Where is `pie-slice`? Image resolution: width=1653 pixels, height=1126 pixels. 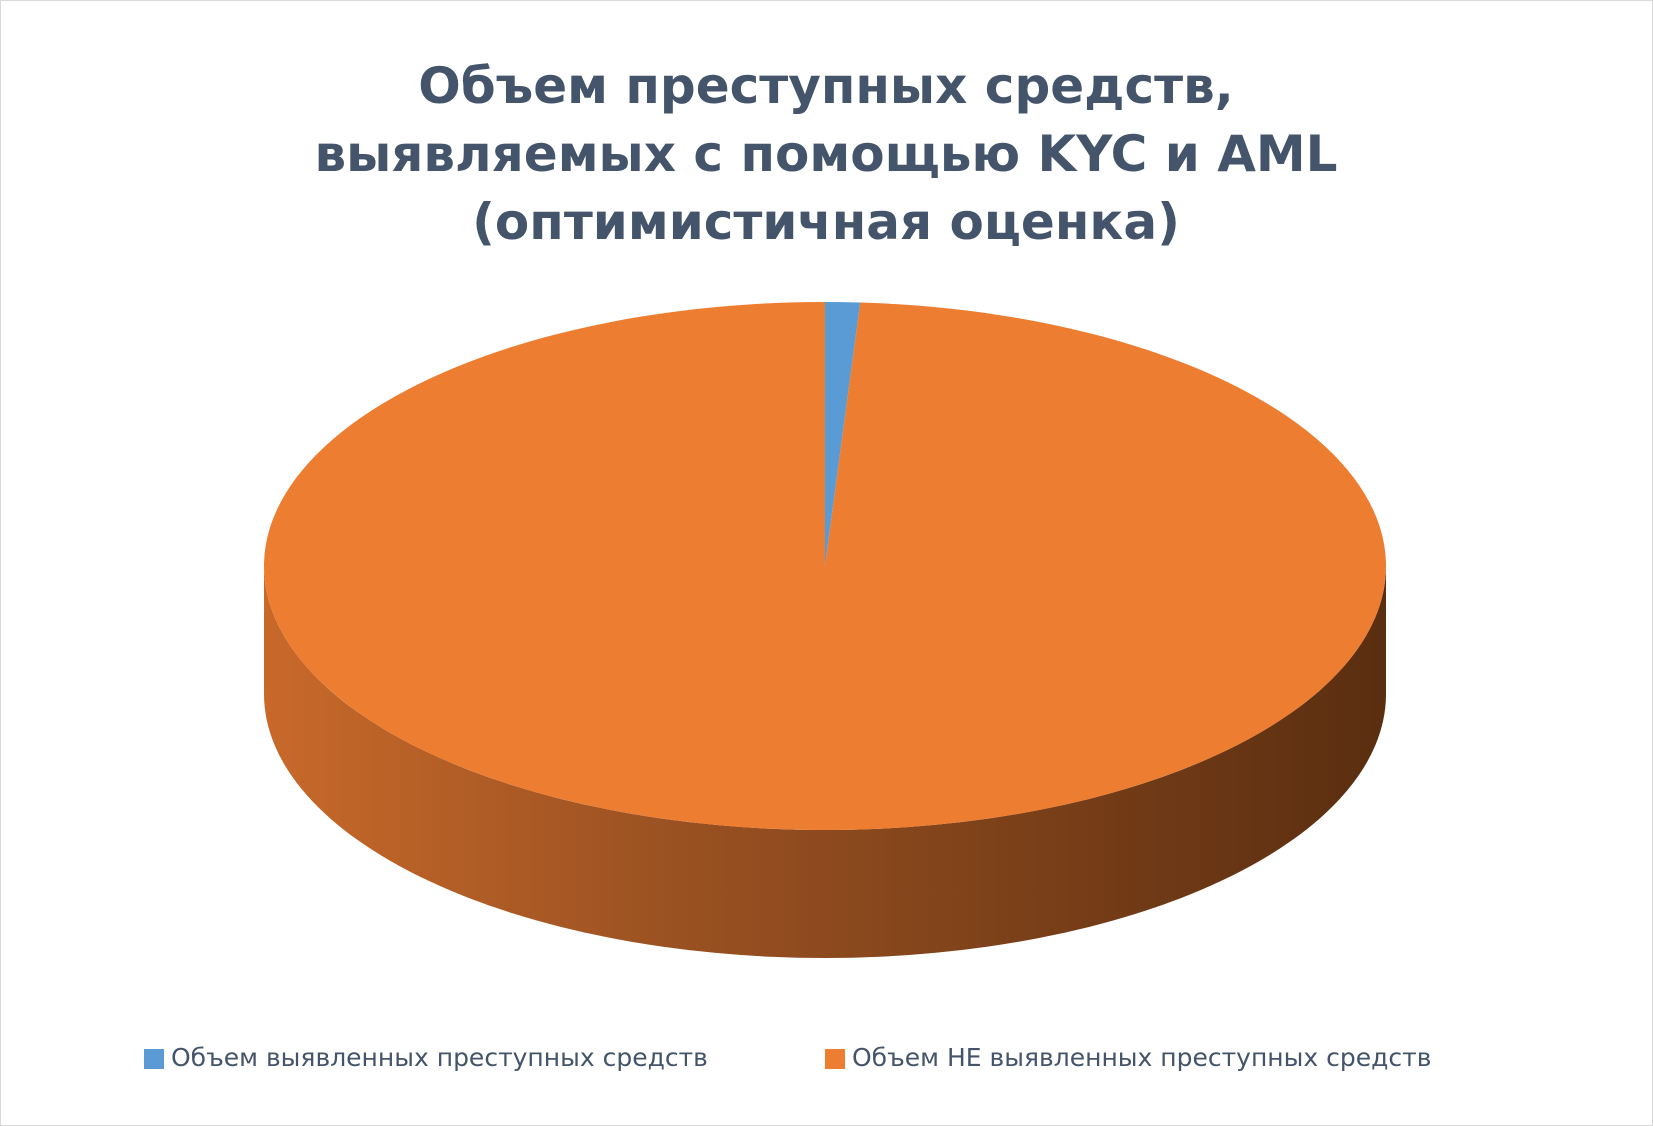
pie-slice is located at coordinates (843, 434).